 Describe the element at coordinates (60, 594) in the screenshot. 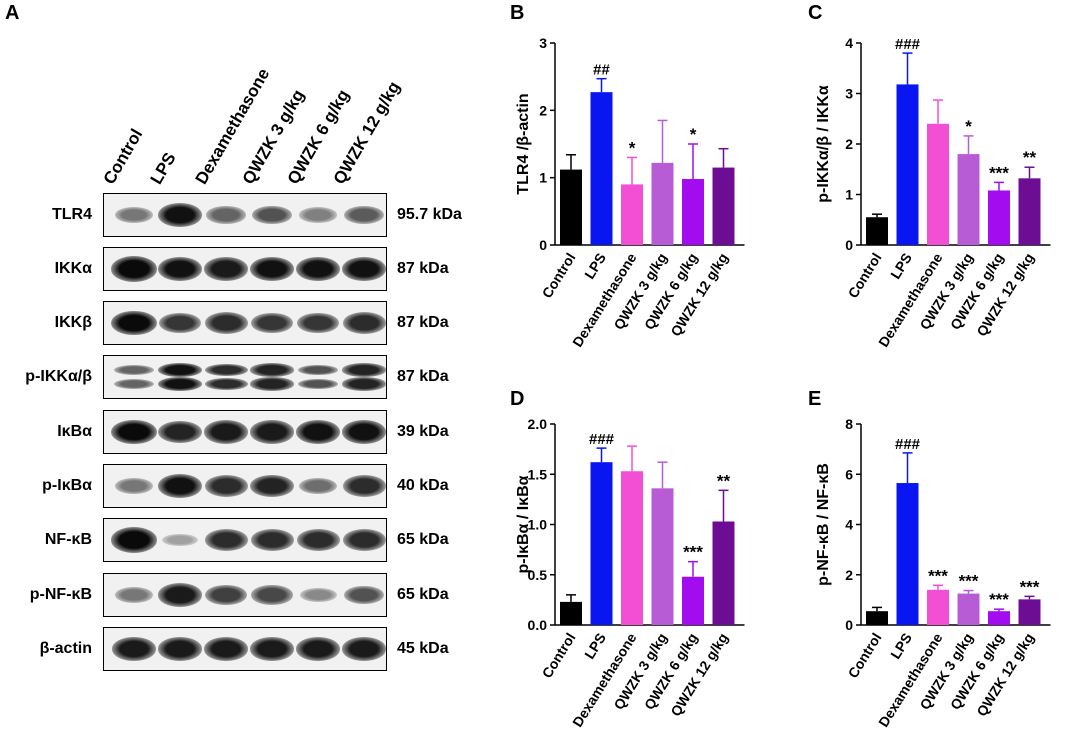

I see `protein-label: p-NF-κB` at that location.